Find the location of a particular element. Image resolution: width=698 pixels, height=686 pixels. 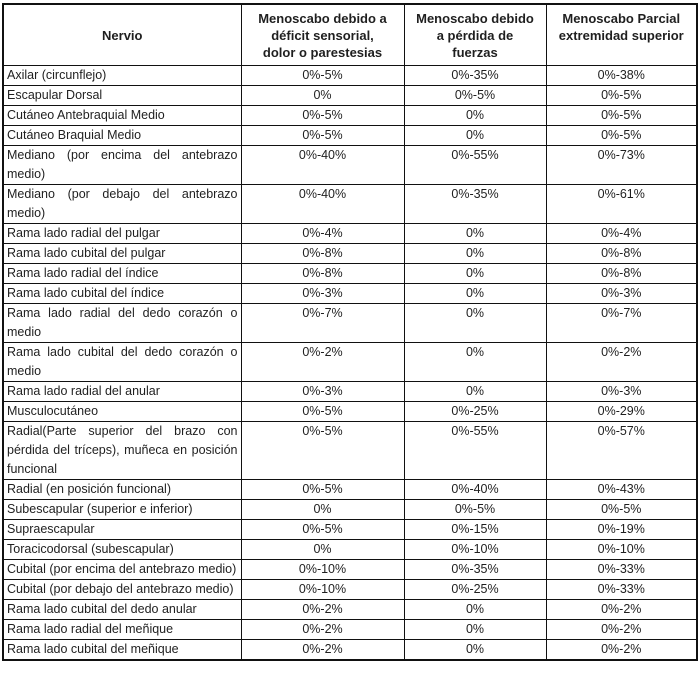

nerve-name-cell: Mediano (por debajo del antebrazo medio) is located at coordinates (122, 204).